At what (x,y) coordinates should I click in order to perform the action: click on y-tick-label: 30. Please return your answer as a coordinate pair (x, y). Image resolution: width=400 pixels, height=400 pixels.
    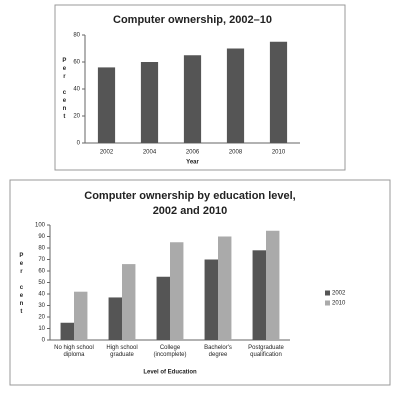
    Looking at the image, I should click on (41, 306).